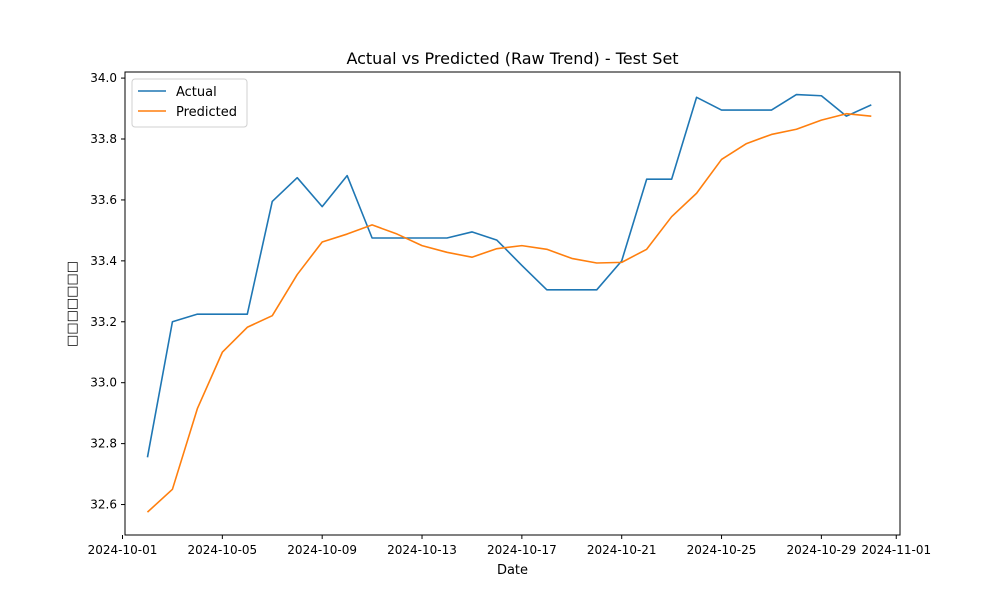 The width and height of the screenshot is (1000, 600). What do you see at coordinates (512, 570) in the screenshot?
I see `x-axis-label: Date` at bounding box center [512, 570].